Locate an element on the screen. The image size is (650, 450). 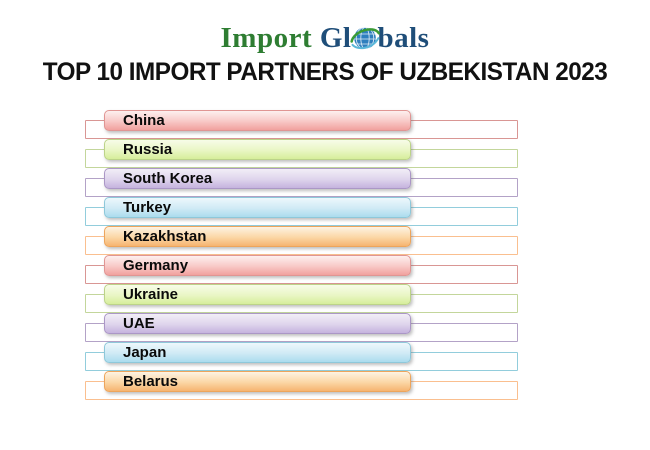
bar-germany: Germany is located at coordinates (257, 265).